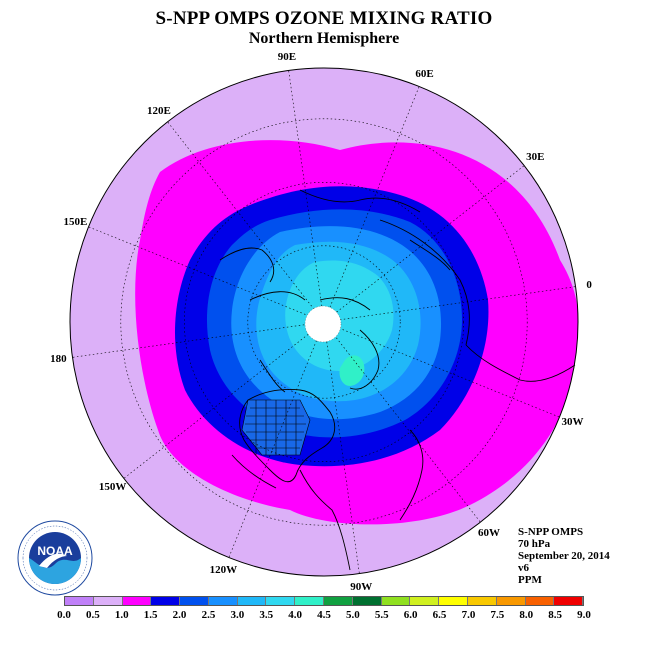 Image resolution: width=648 pixels, height=648 pixels. Describe the element at coordinates (410, 615) in the screenshot. I see `colorbar-tick-label: 6.0` at that location.